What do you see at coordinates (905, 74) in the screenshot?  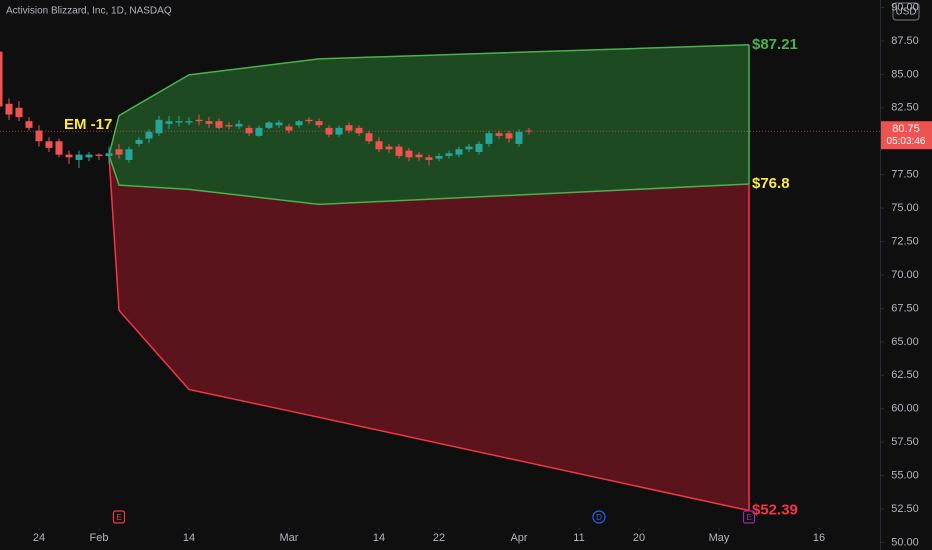 I see `y-tick-label: 85.00` at bounding box center [905, 74].